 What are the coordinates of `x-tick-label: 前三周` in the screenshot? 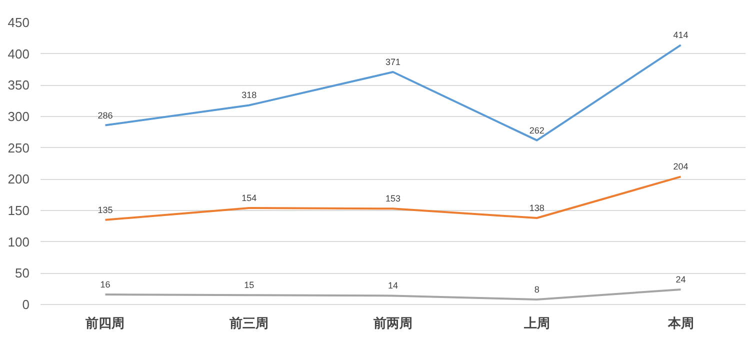 It's located at (248, 323).